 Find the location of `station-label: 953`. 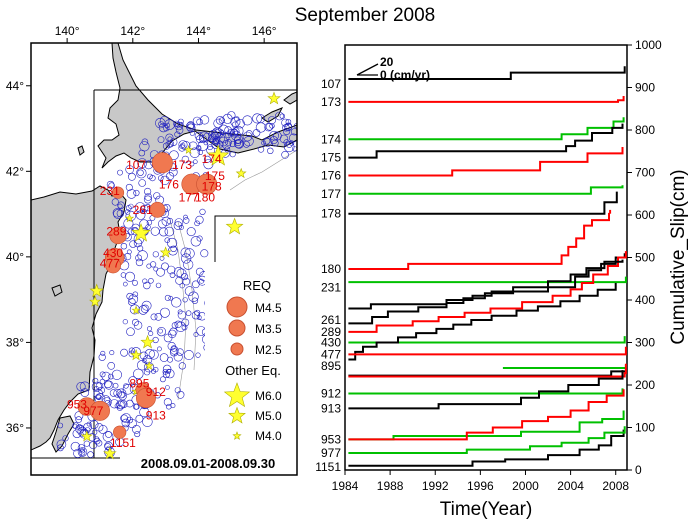

station-label: 953 is located at coordinates (77, 405).